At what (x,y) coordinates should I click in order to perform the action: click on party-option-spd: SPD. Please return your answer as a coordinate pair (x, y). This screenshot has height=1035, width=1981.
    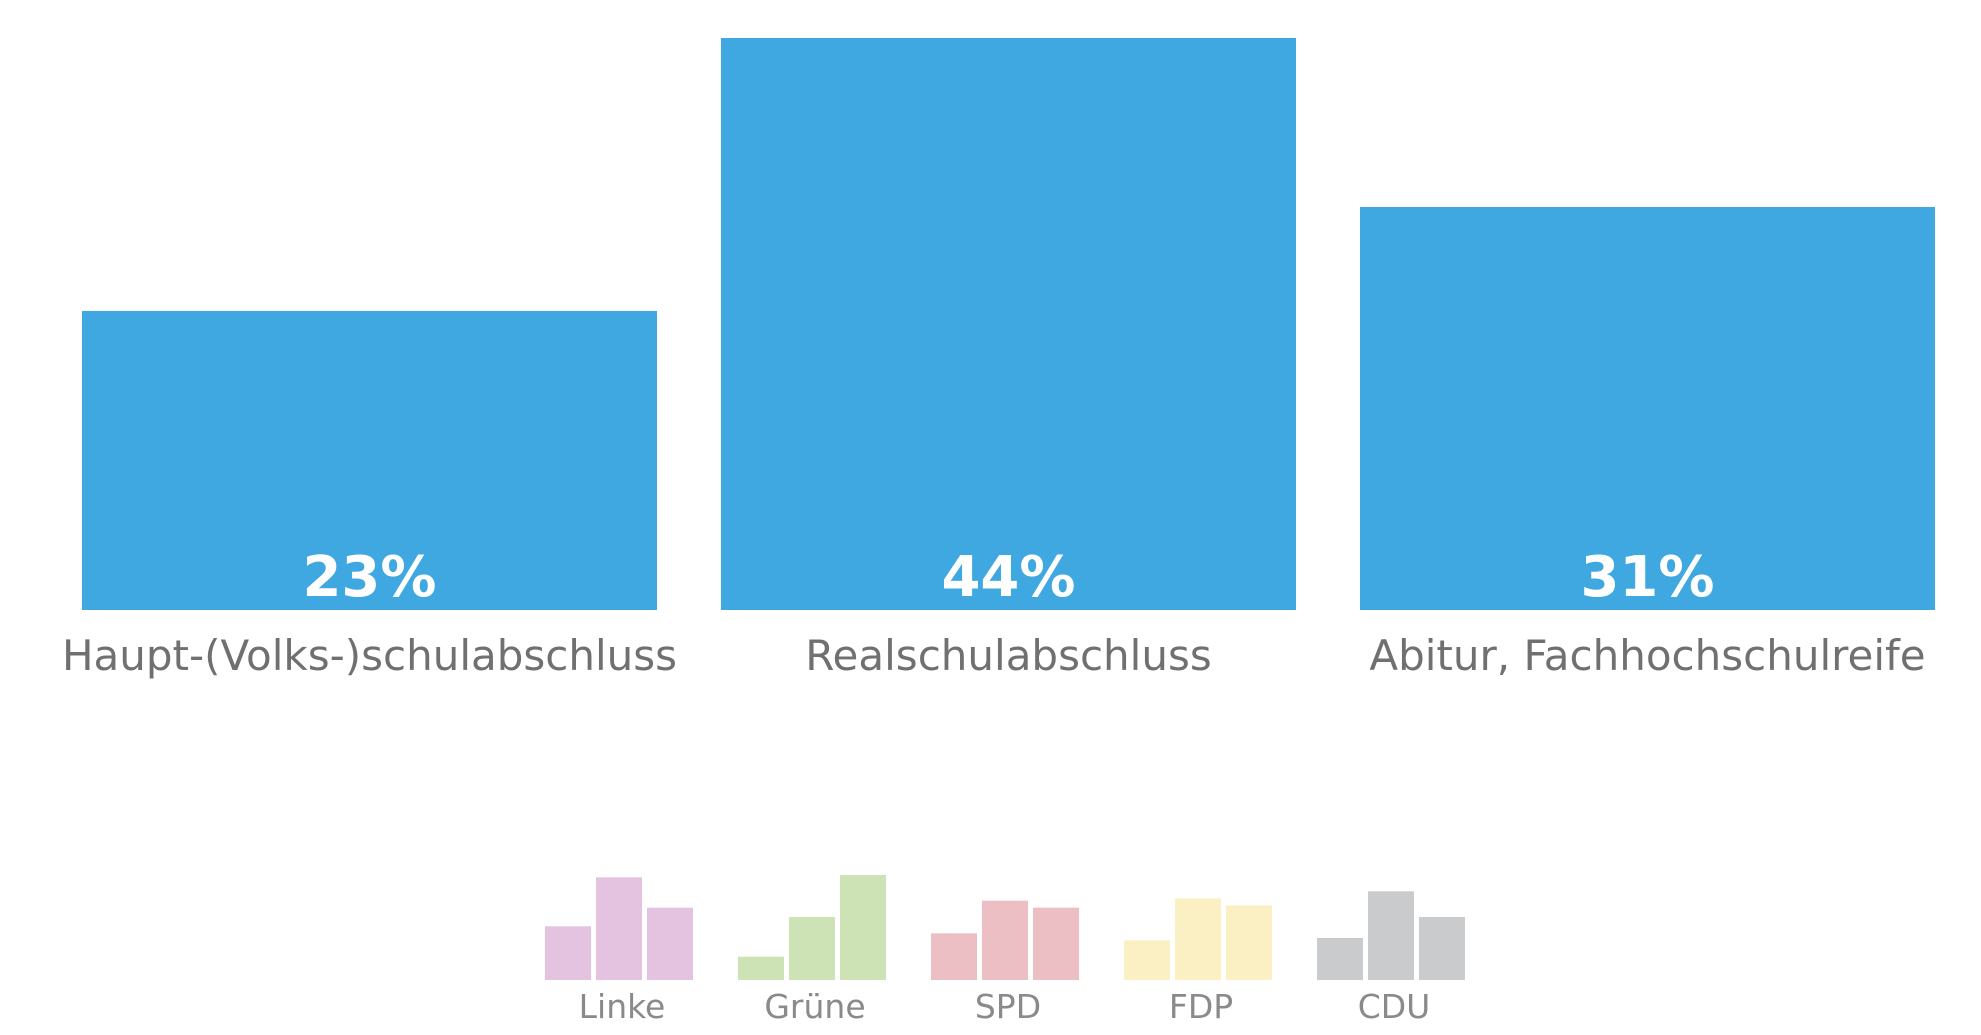
    Looking at the image, I should click on (1005, 963).